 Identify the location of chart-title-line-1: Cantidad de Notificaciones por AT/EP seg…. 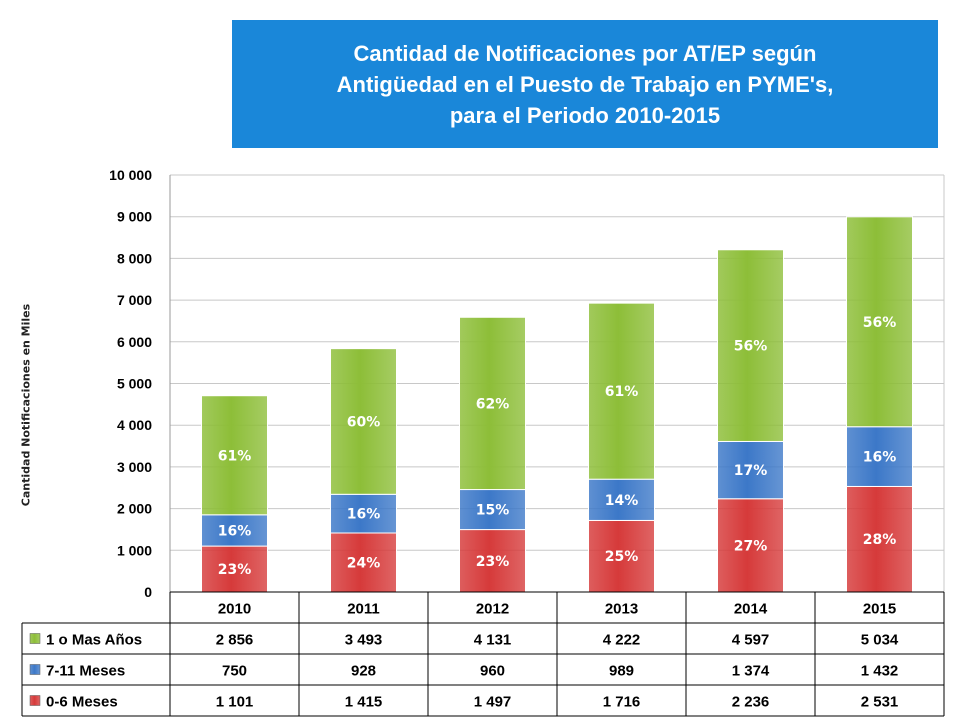
(585, 53).